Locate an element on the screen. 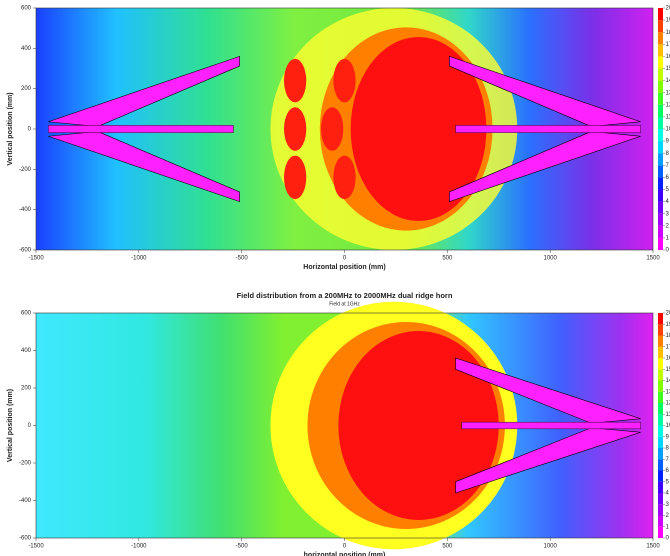 This screenshot has height=556, width=670. y-tick-label: -600 is located at coordinates (25, 251).